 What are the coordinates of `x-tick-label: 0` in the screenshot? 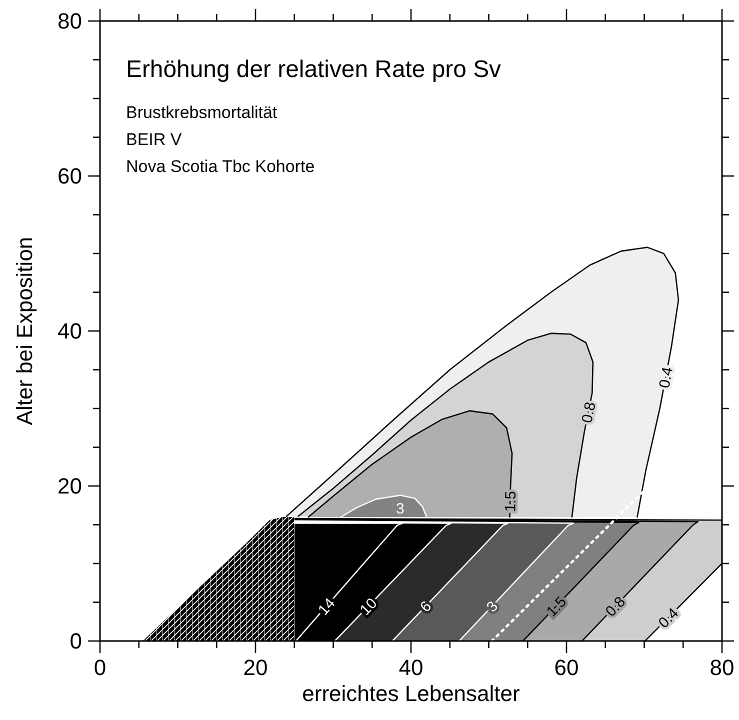 It's located at (100, 667).